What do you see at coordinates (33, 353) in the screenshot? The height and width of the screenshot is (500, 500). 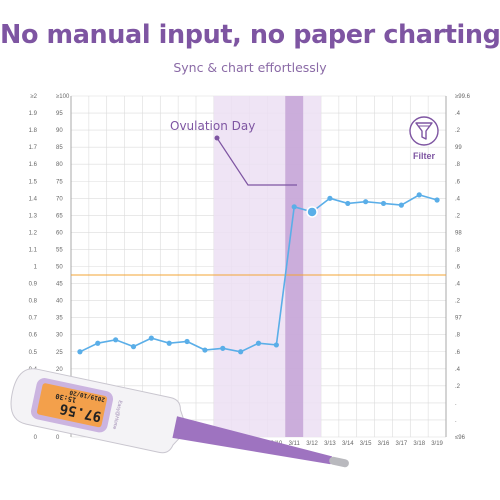 I see `y-tick-left-outer: 0.5` at bounding box center [33, 353].